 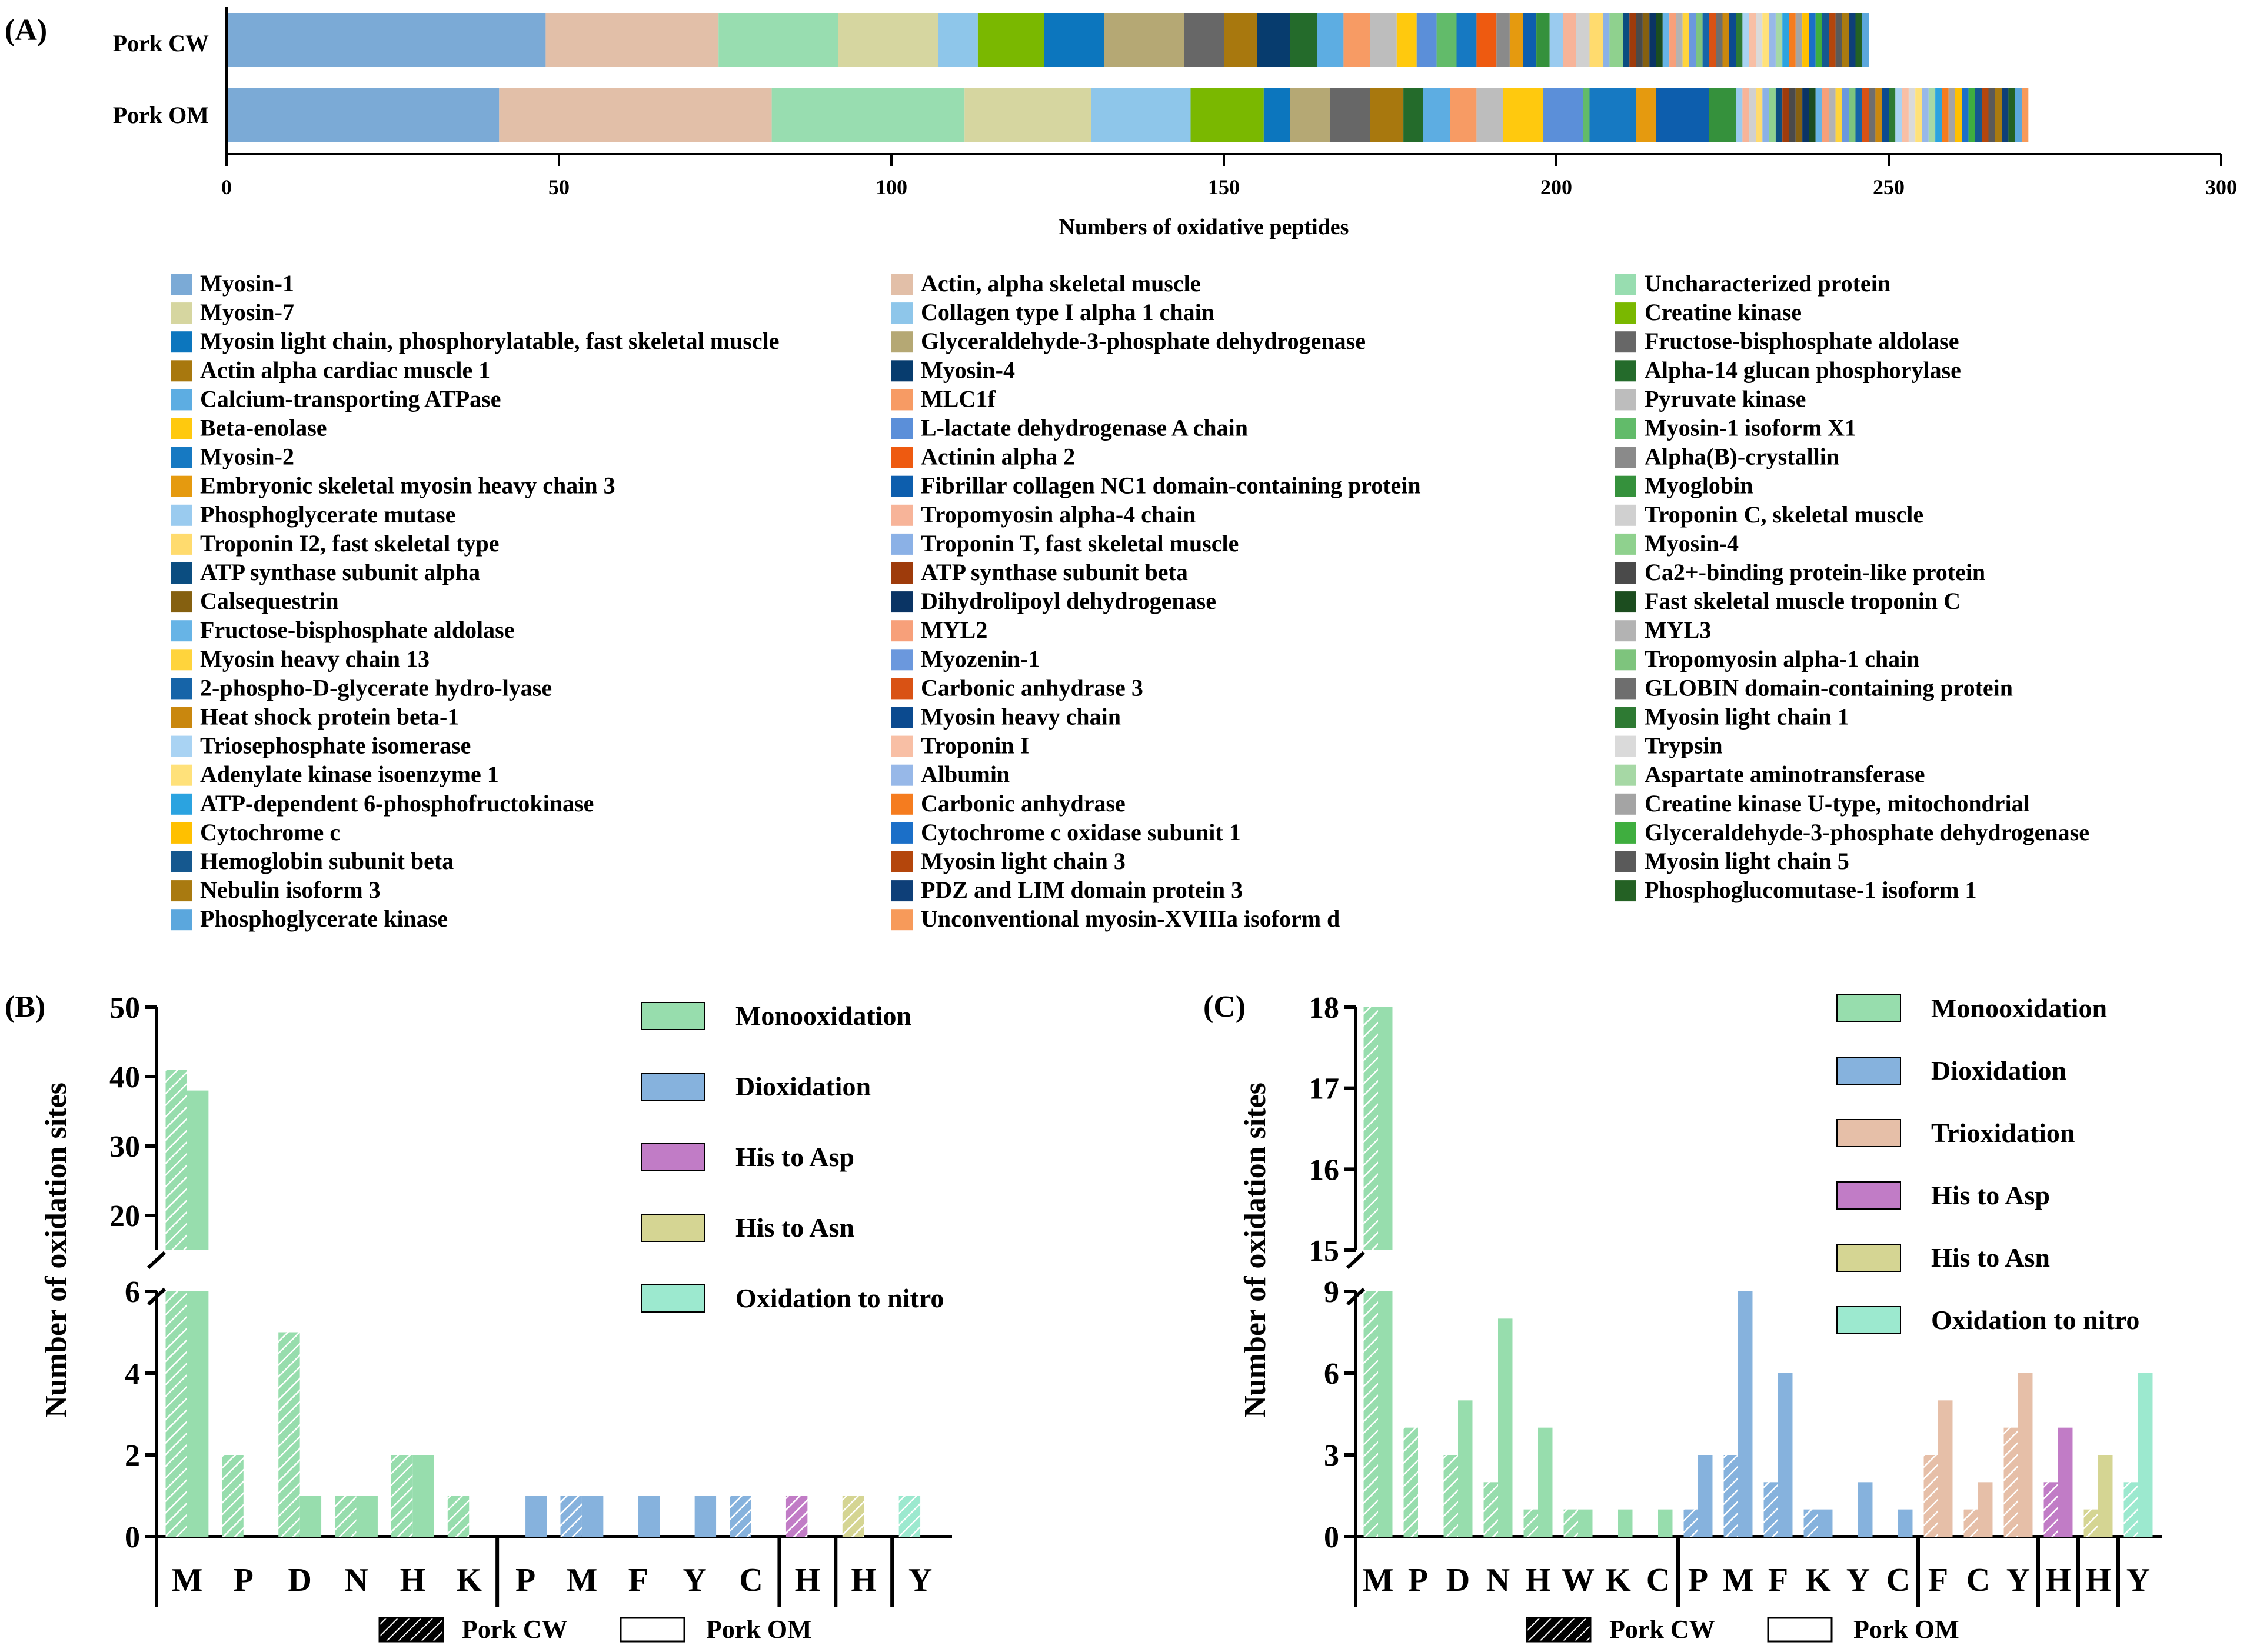 I want to click on x-category-label: M, so click(x=581, y=1580).